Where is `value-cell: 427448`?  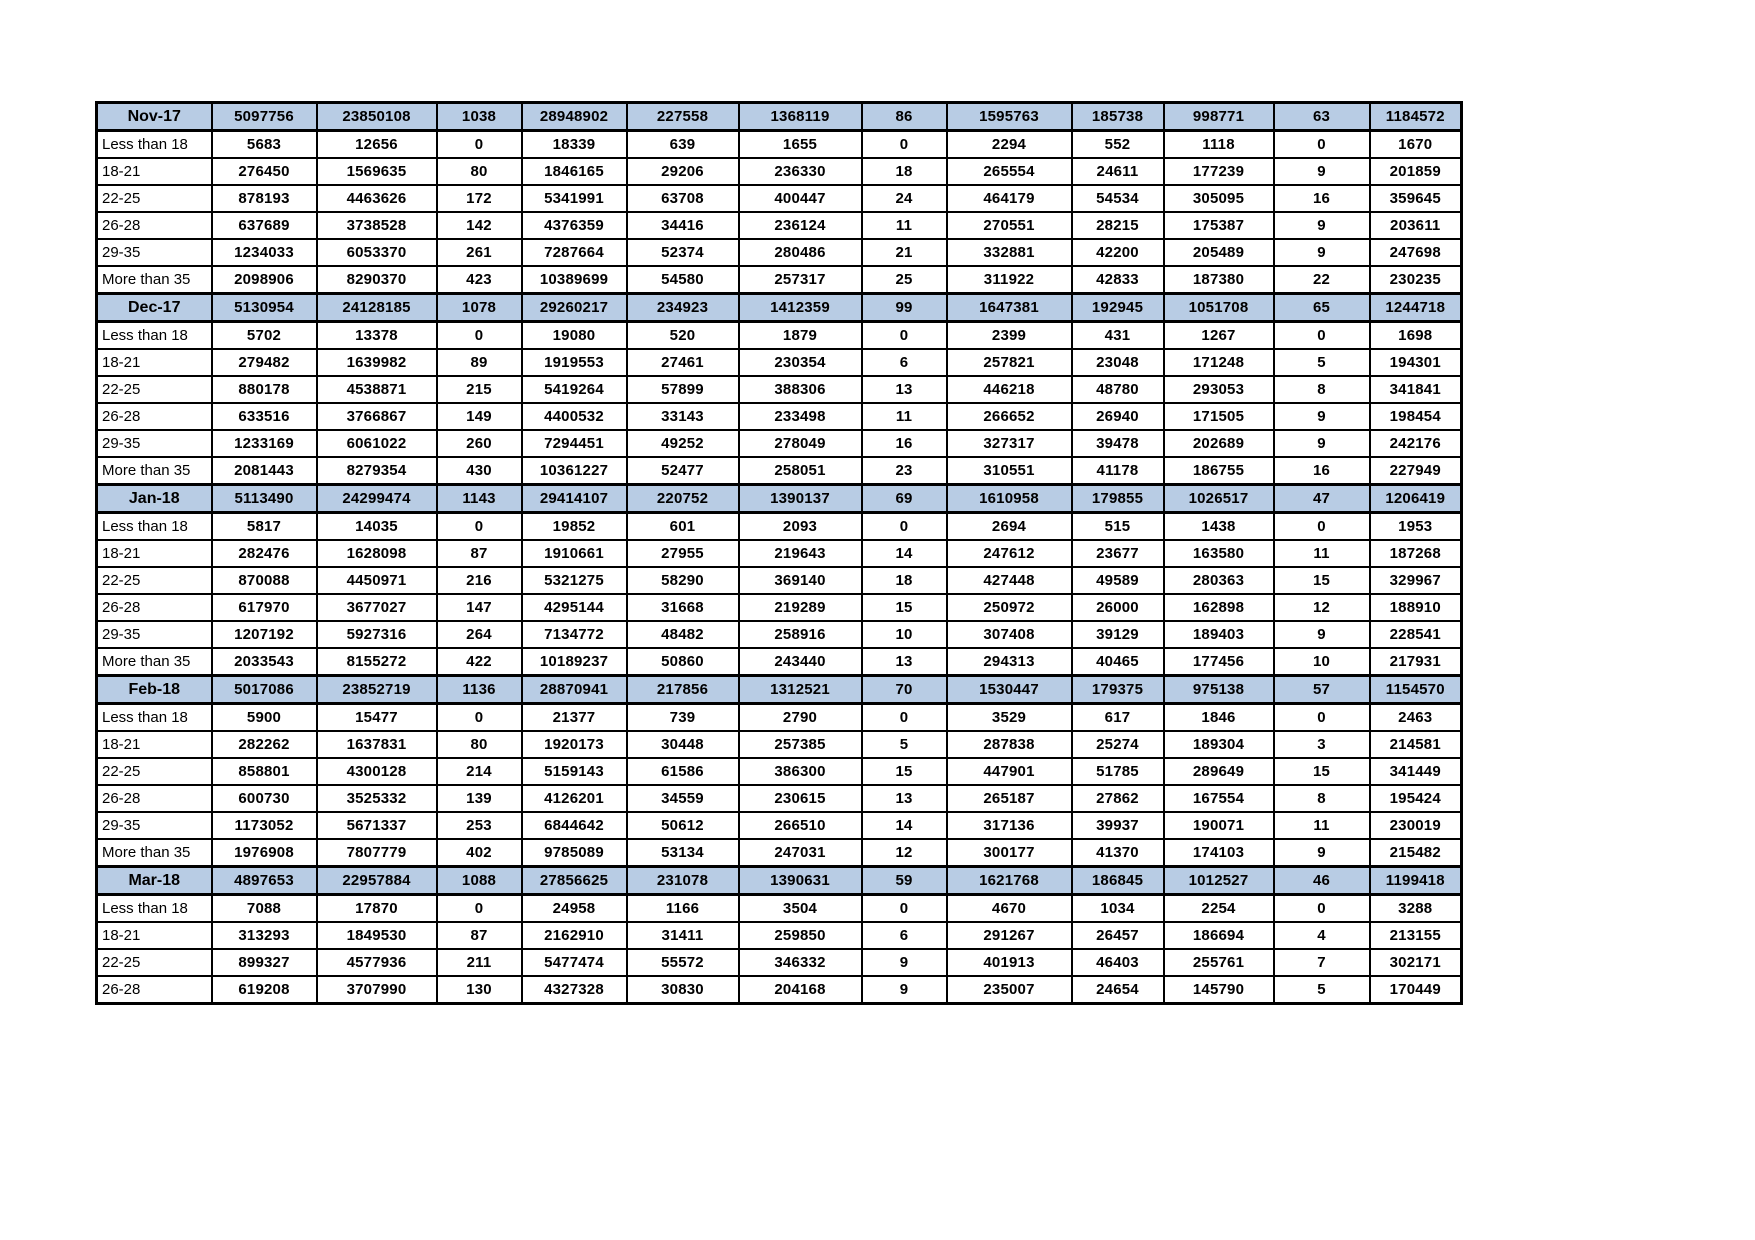 value-cell: 427448 is located at coordinates (1009, 580).